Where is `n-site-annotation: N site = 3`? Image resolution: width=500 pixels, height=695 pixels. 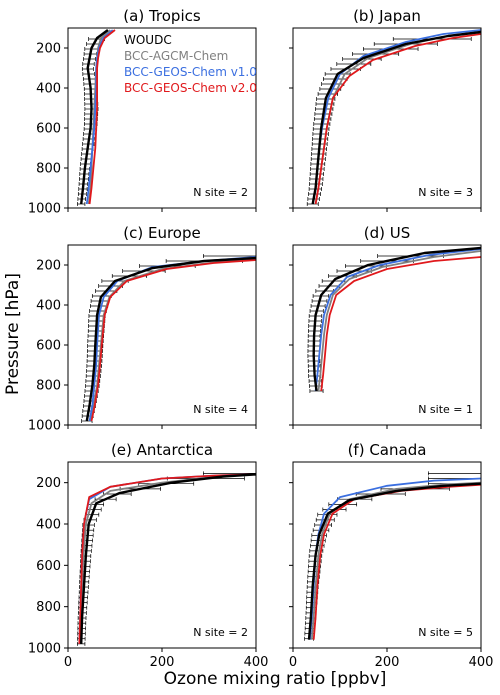
n-site-annotation: N site = 3 is located at coordinates (445, 192).